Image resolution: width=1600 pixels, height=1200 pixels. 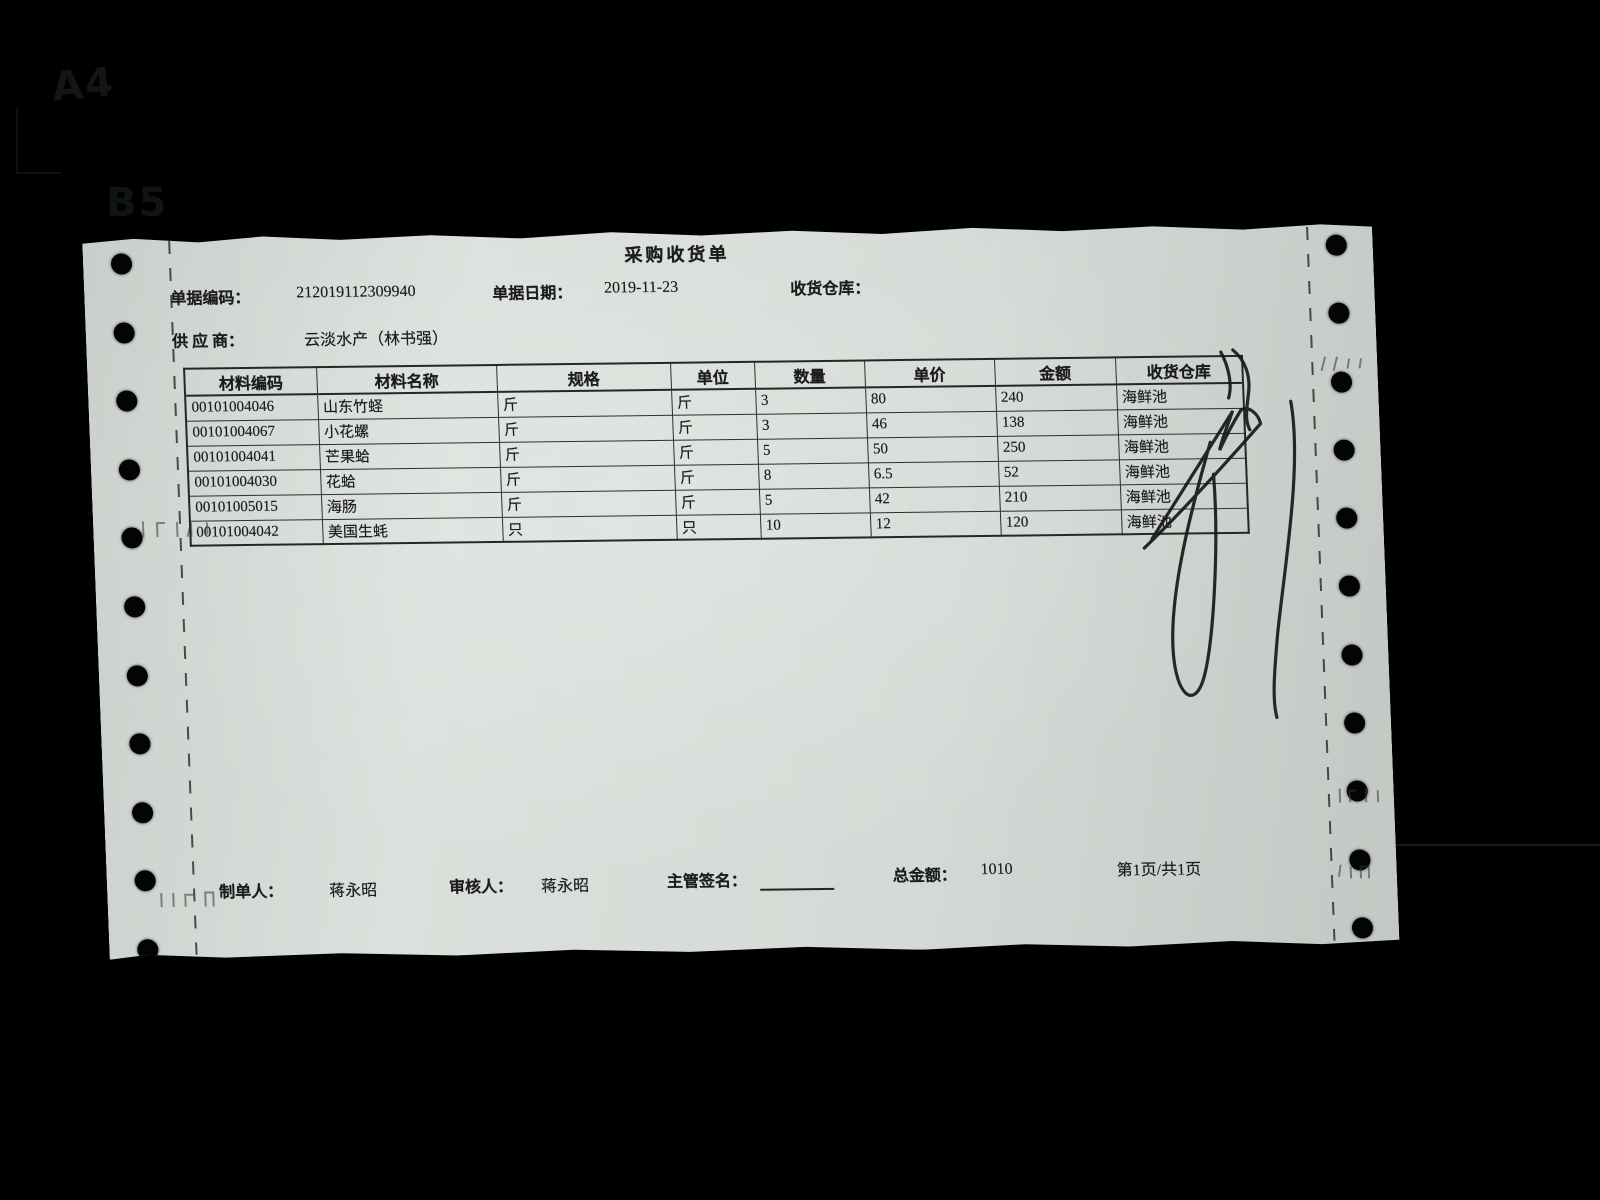 What do you see at coordinates (406, 379) in the screenshot?
I see `col-header-material-name: 材料名称` at bounding box center [406, 379].